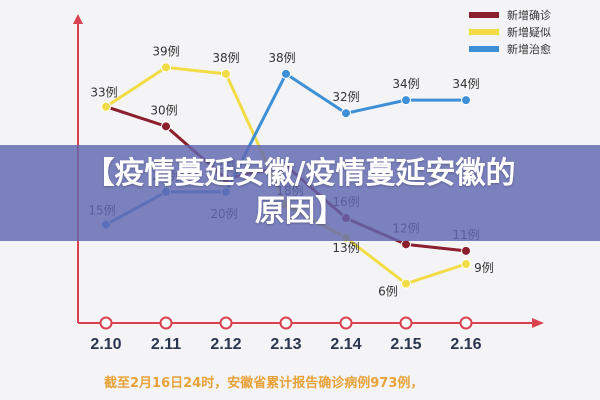 Image resolution: width=600 pixels, height=400 pixels. What do you see at coordinates (300, 211) in the screenshot?
I see `banner-title-line2: 原因】` at bounding box center [300, 211].